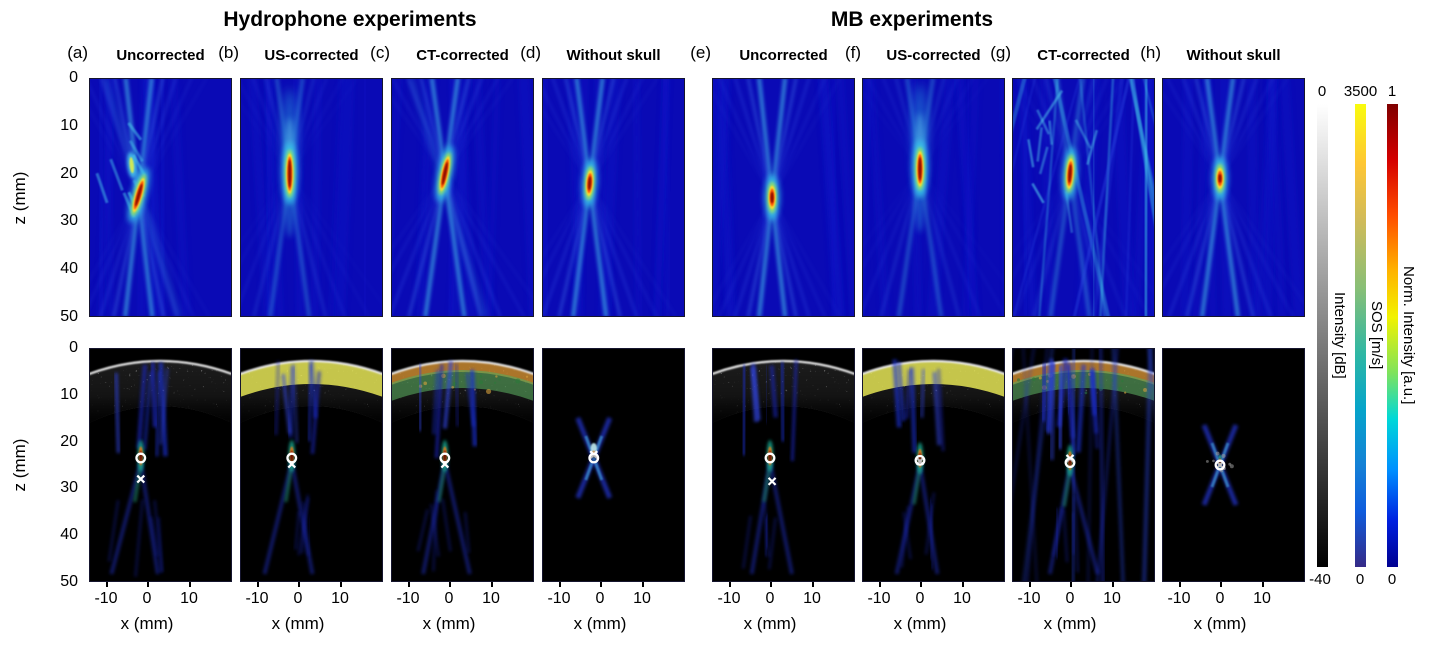 This screenshot has height=666, width=1430. What do you see at coordinates (933, 197) in the screenshot?
I see `beam-map-f` at bounding box center [933, 197].